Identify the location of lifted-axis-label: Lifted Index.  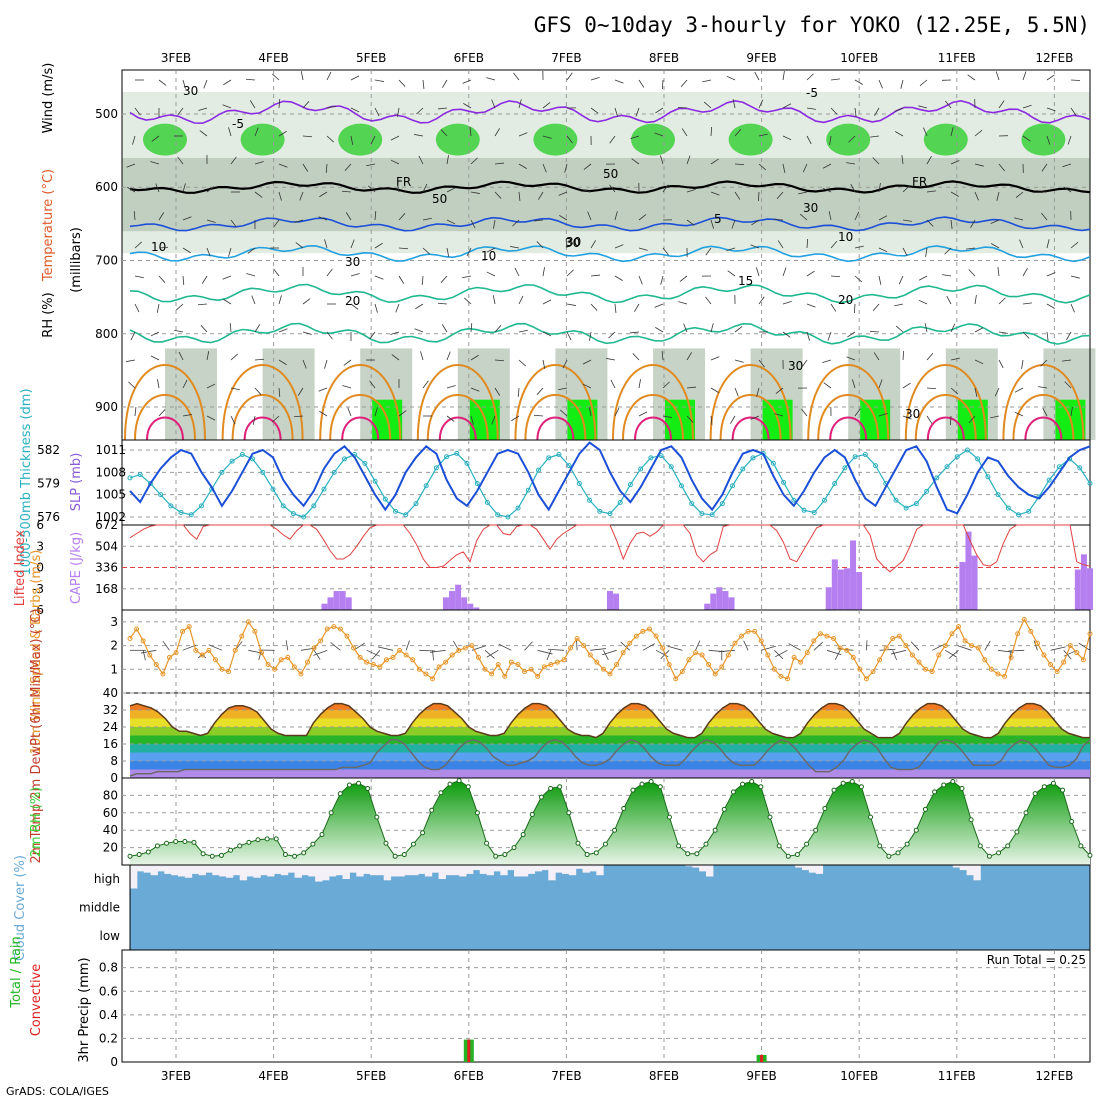
(20, 567).